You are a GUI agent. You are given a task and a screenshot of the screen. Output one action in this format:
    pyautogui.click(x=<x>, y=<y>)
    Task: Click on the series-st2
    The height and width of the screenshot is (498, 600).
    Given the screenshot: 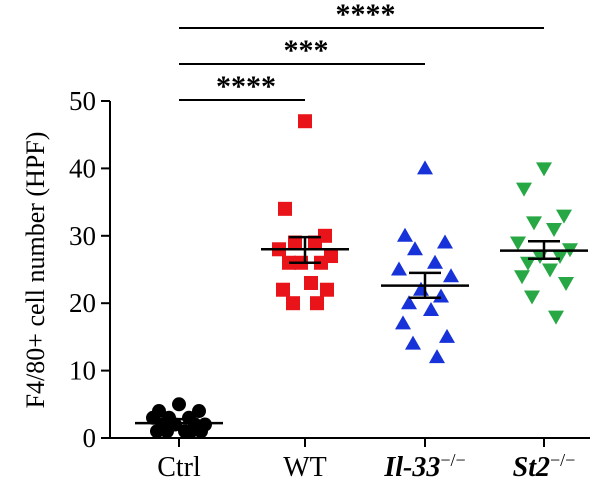 What is the action you would take?
    pyautogui.click(x=544, y=243)
    